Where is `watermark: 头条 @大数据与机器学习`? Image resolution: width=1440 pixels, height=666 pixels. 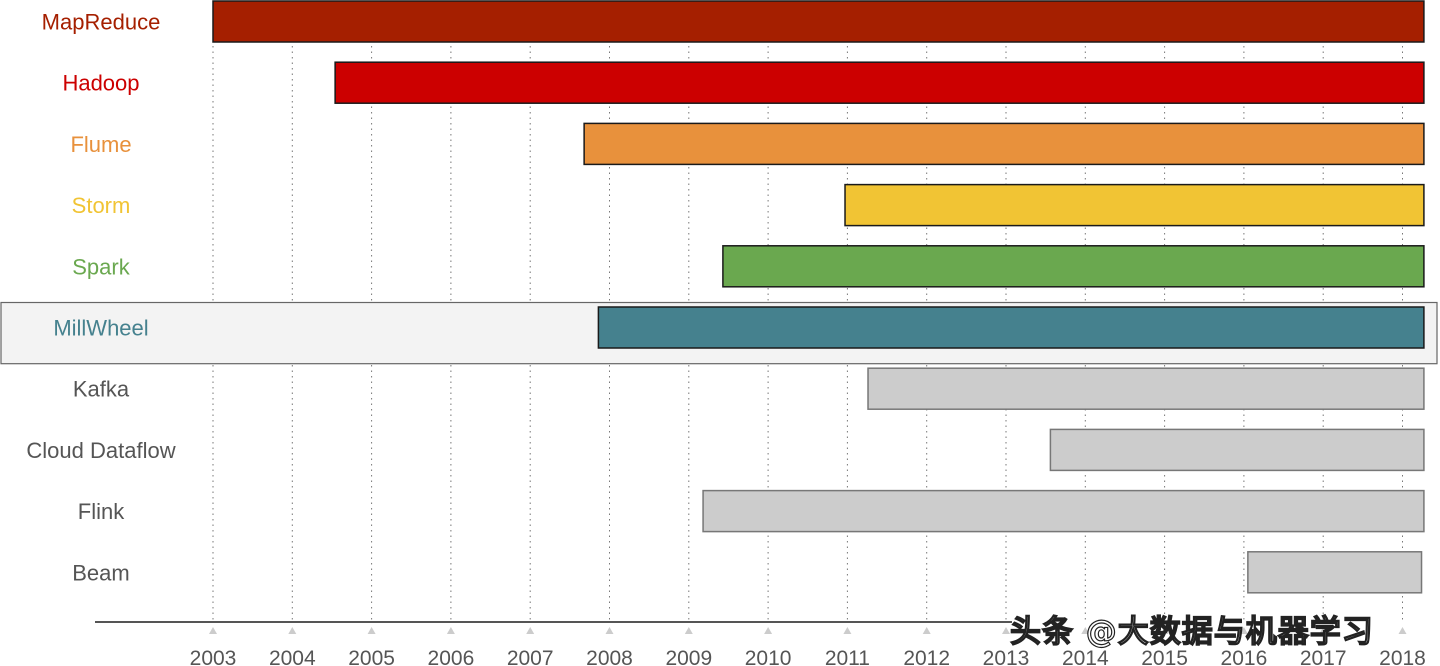 watermark: 头条 @大数据与机器学习 is located at coordinates (1191, 631).